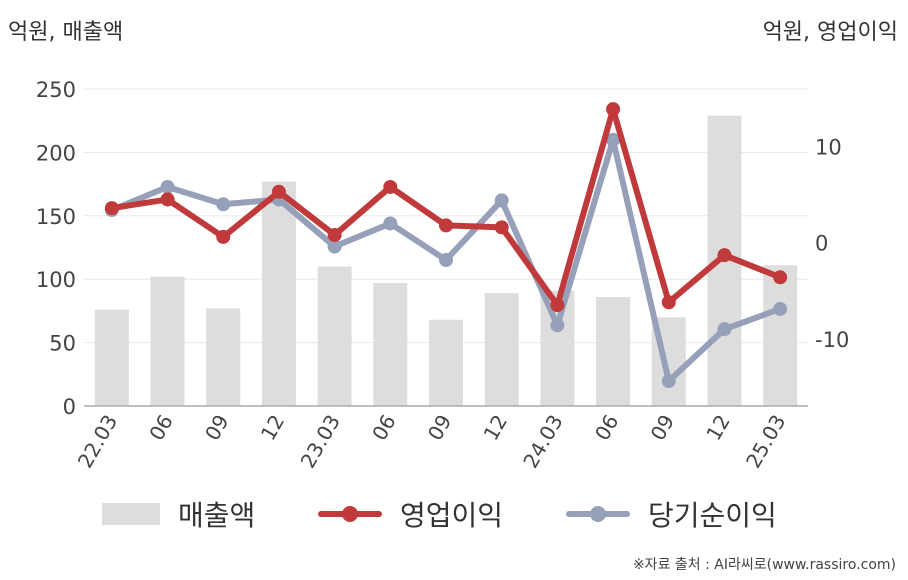 This screenshot has width=908, height=580. What do you see at coordinates (97, 442) in the screenshot?
I see `x-tick-label: 22.03` at bounding box center [97, 442].